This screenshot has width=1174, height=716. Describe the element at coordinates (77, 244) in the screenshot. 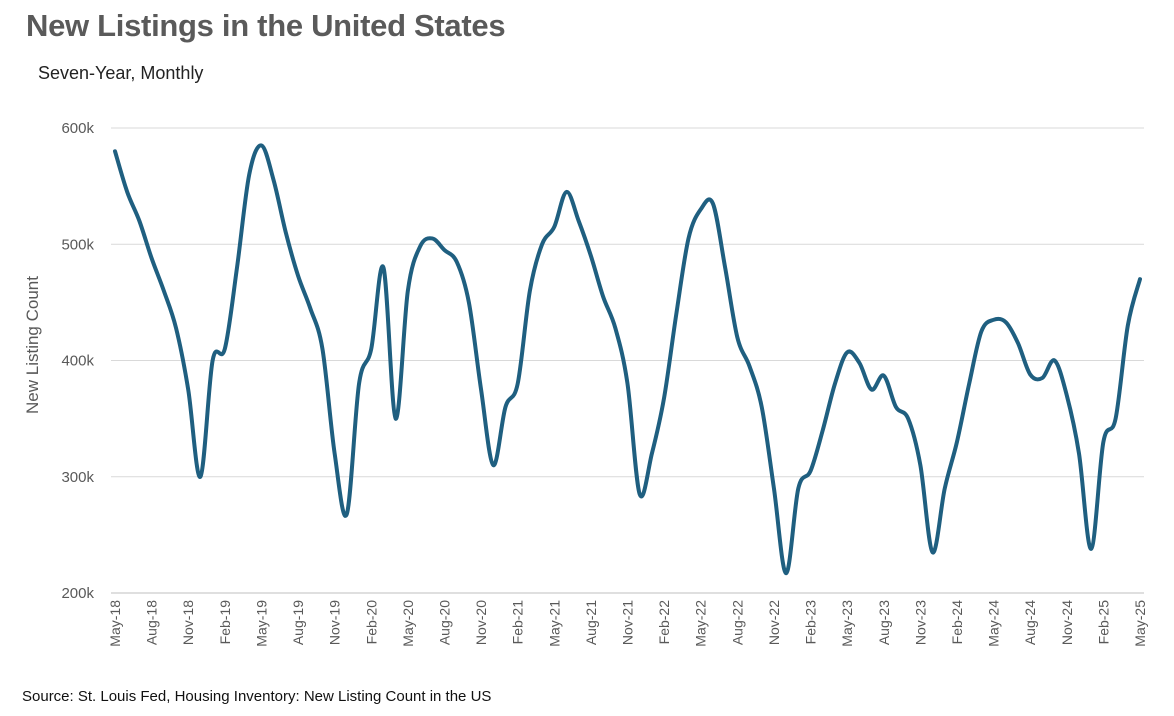

I see `y-tick-label: 500k` at that location.